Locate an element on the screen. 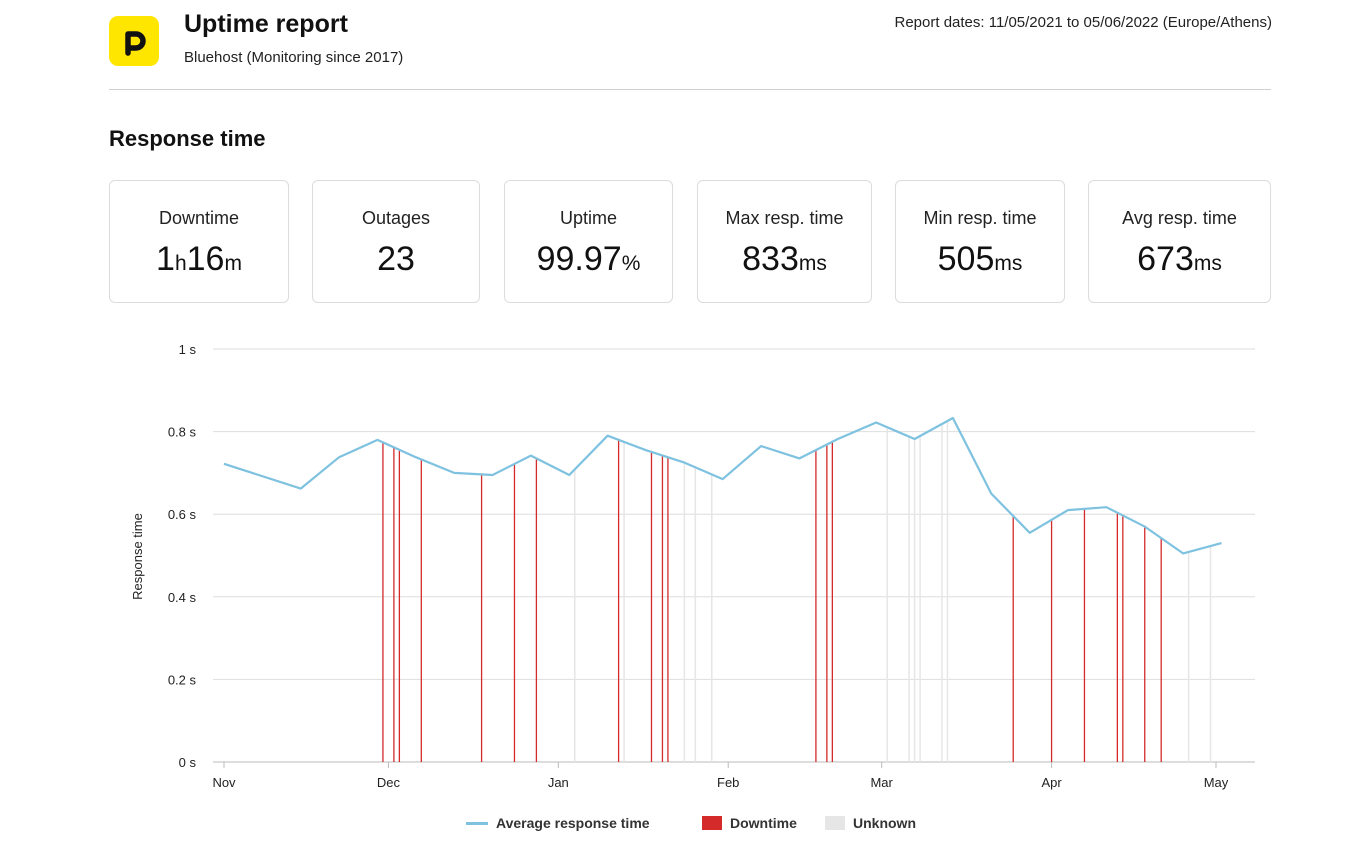 Image resolution: width=1364 pixels, height=850 pixels. x-tick-label: Feb is located at coordinates (728, 782).